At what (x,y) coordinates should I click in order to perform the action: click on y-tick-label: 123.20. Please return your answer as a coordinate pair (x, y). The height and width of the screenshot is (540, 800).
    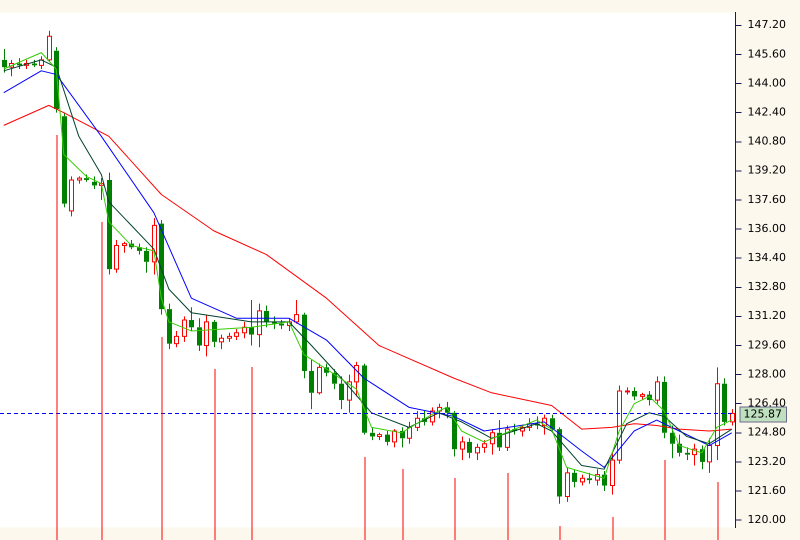
    Looking at the image, I should click on (767, 461).